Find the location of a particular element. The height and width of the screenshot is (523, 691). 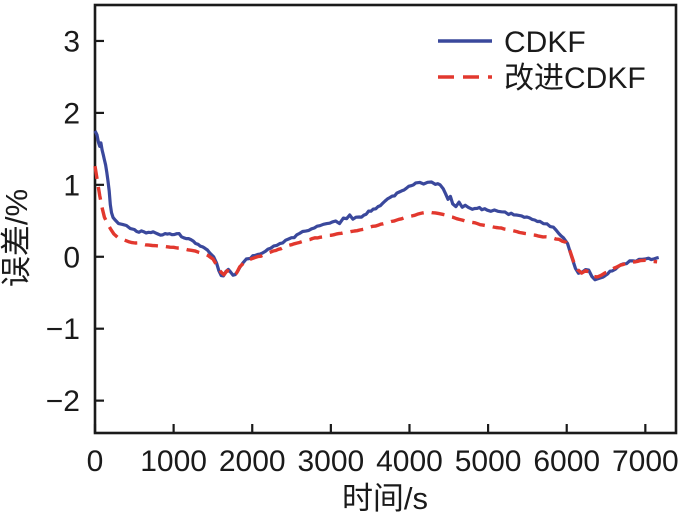

legend-label-cdkf: CDKF is located at coordinates (545, 42).